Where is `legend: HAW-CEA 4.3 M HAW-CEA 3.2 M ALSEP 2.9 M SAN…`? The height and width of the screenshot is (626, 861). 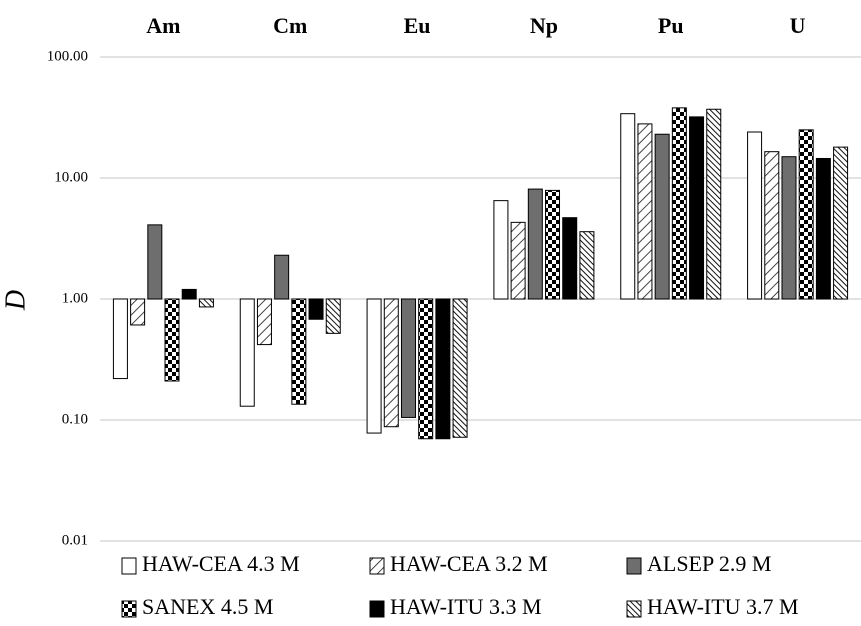 legend: HAW-CEA 4.3 M HAW-CEA 3.2 M ALSEP 2.9 M SAN… is located at coordinates (460, 585).